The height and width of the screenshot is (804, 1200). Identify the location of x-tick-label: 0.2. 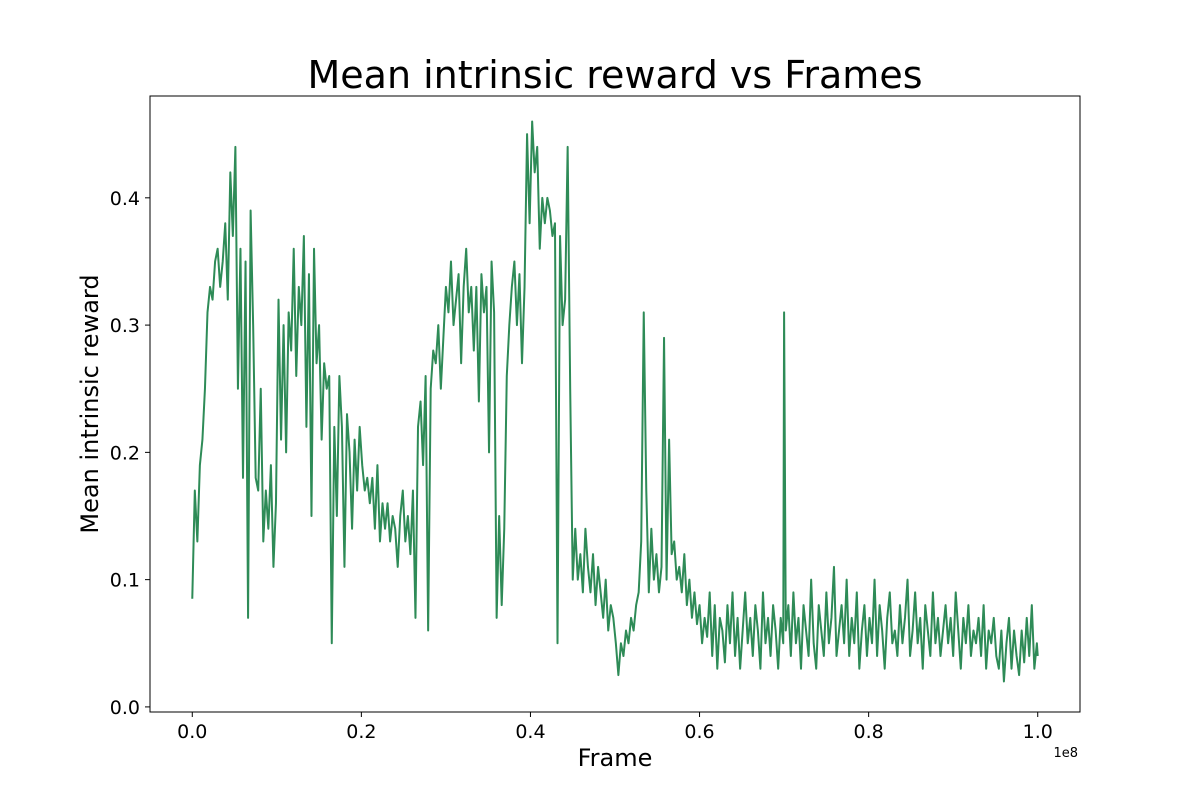
(361, 732).